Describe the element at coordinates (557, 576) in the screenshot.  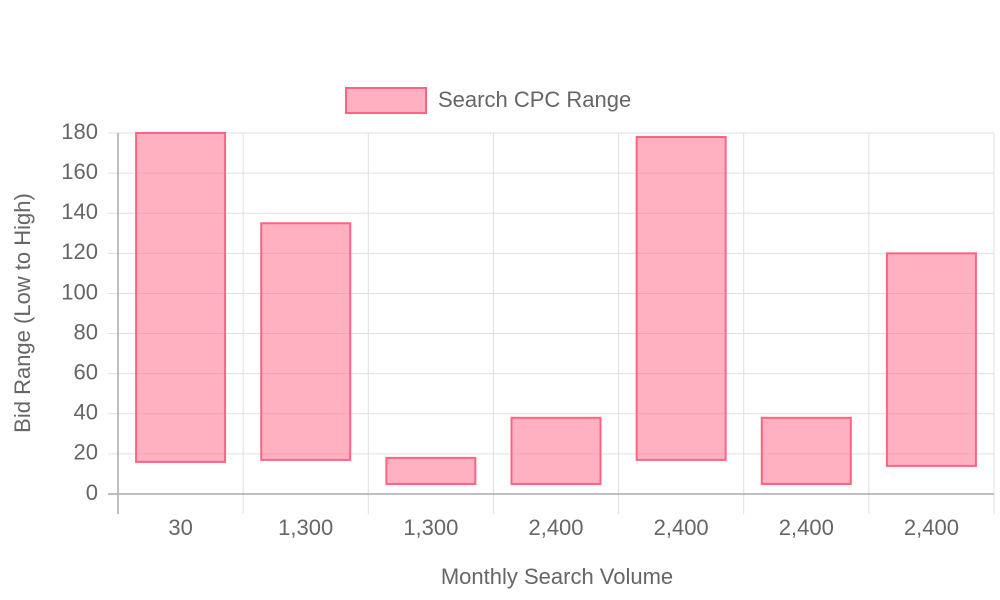
I see `x-axis-title: Monthly Search Volume` at that location.